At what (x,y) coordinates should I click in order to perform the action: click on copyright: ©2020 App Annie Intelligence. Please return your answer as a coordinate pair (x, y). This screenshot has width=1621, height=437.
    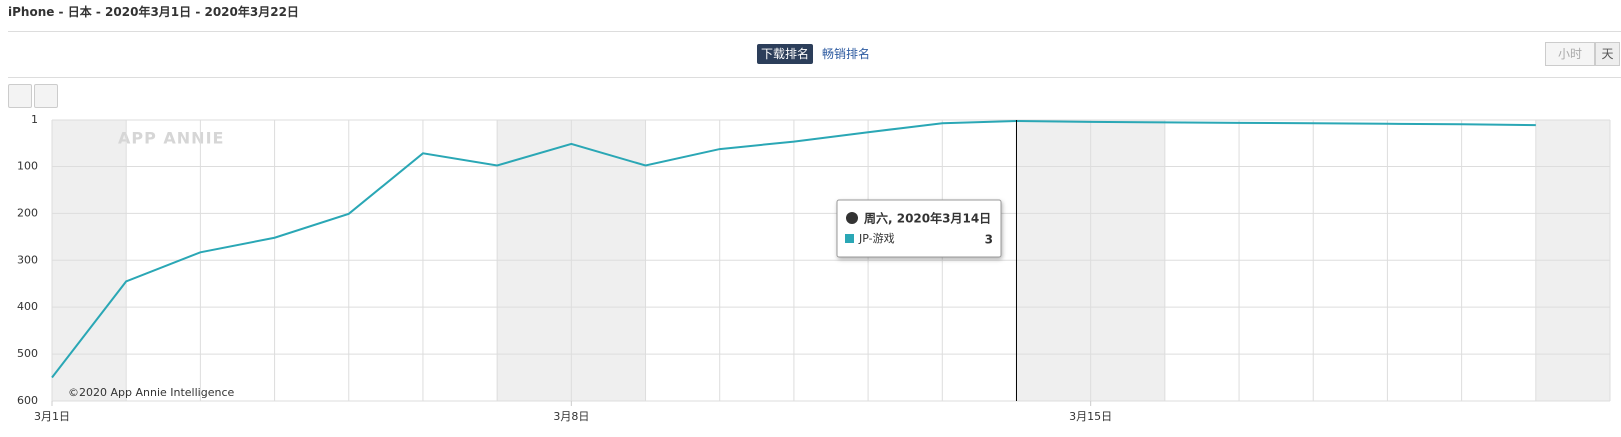
    Looking at the image, I should click on (151, 392).